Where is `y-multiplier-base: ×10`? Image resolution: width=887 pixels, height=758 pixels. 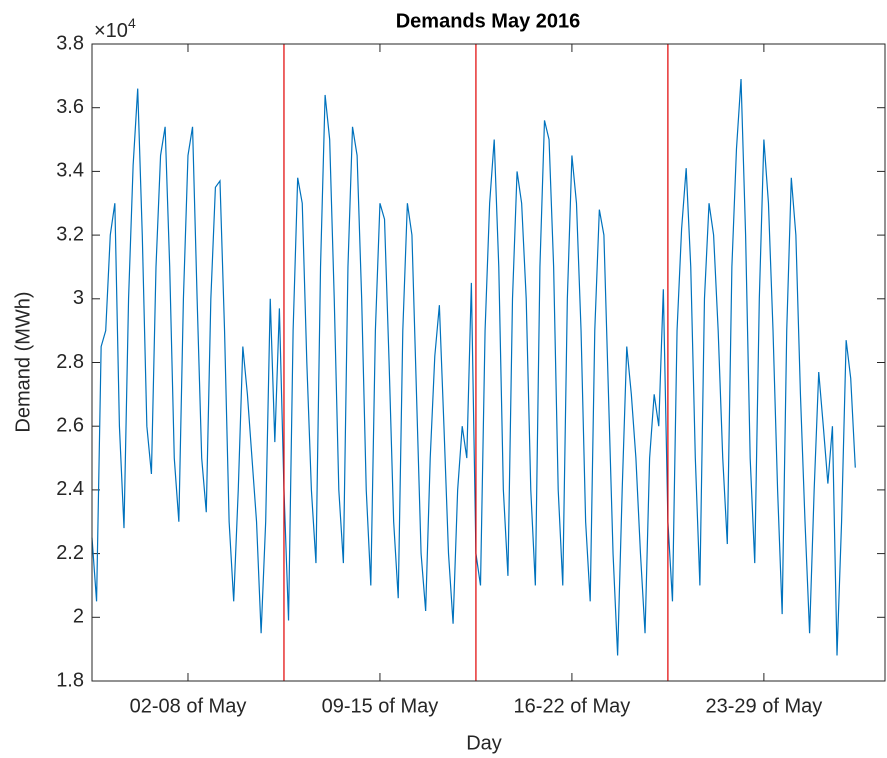 y-multiplier-base: ×10 is located at coordinates (111, 31).